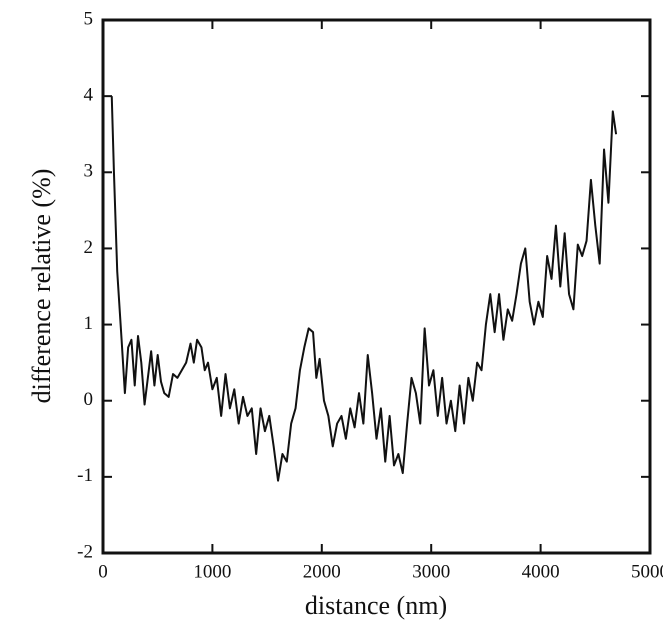 The height and width of the screenshot is (627, 663). Describe the element at coordinates (85, 551) in the screenshot. I see `y-tick-label: -2` at that location.